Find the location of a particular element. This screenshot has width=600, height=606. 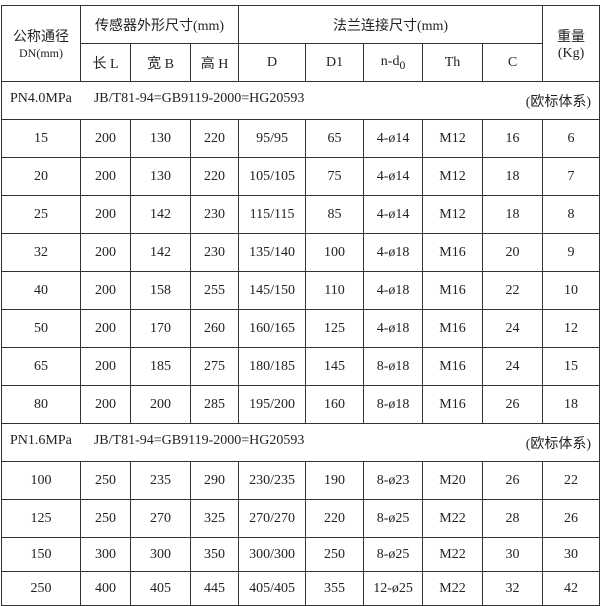

table-cell: 405/405 is located at coordinates (272, 588).